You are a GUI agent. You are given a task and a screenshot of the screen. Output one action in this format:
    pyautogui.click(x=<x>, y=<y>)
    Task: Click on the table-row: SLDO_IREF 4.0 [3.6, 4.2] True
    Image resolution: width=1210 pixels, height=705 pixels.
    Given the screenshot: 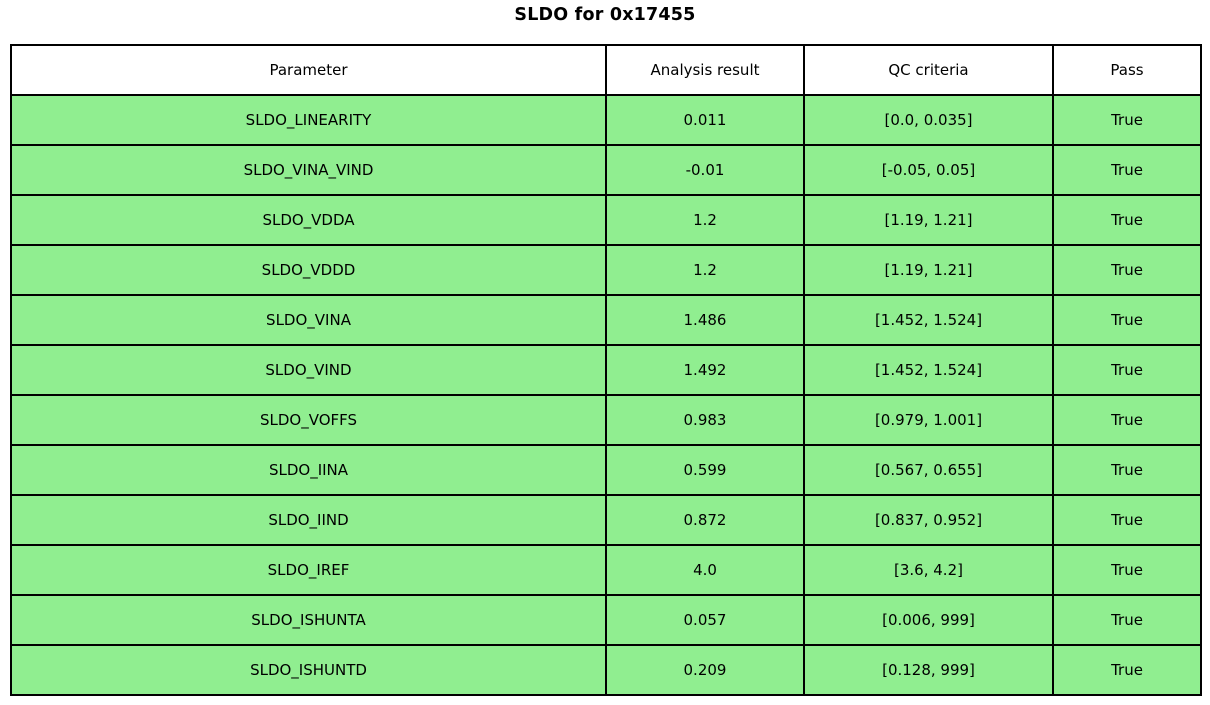 What is the action you would take?
    pyautogui.click(x=606, y=570)
    